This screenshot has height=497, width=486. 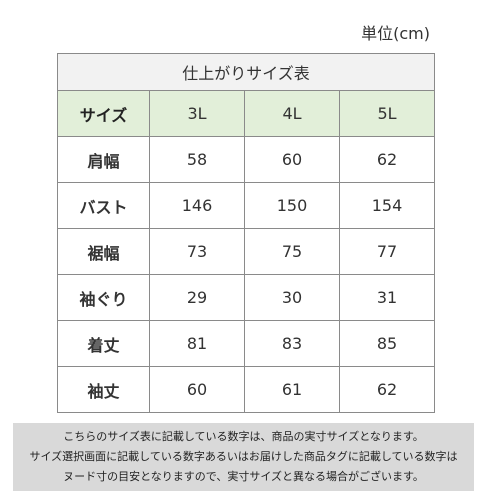 What do you see at coordinates (197, 251) in the screenshot?
I see `table-cell: 73` at bounding box center [197, 251].